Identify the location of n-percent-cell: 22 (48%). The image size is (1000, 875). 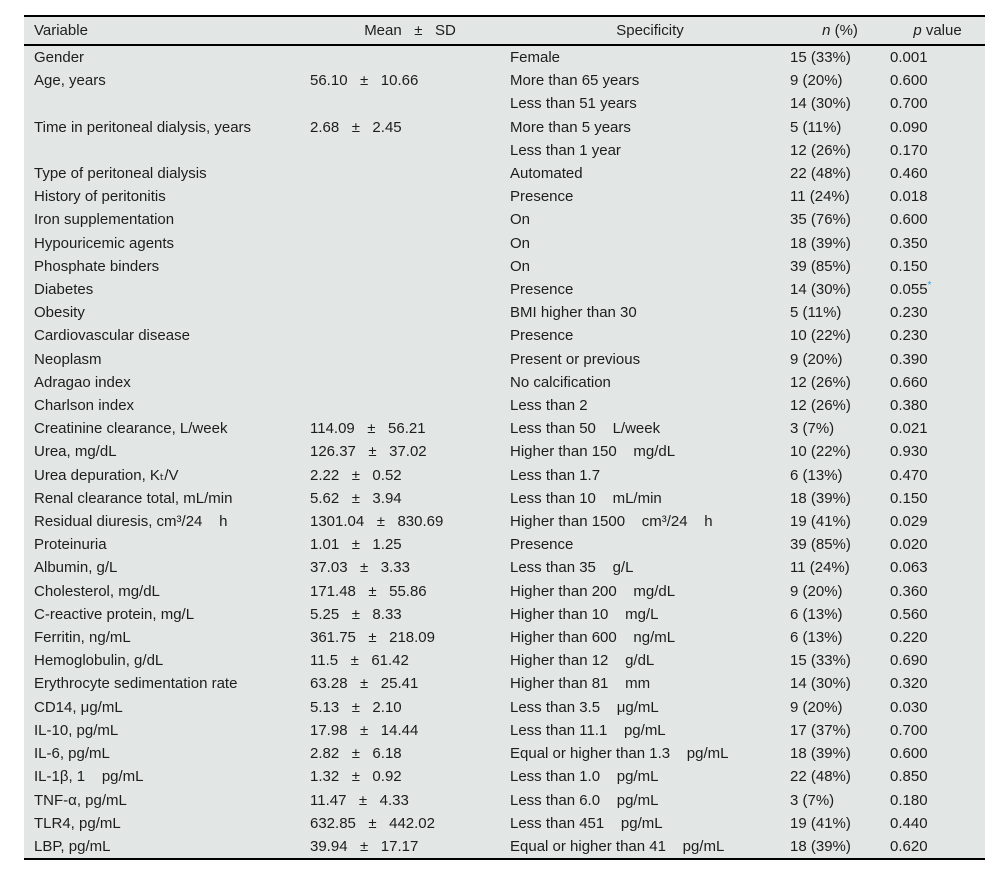
(820, 777).